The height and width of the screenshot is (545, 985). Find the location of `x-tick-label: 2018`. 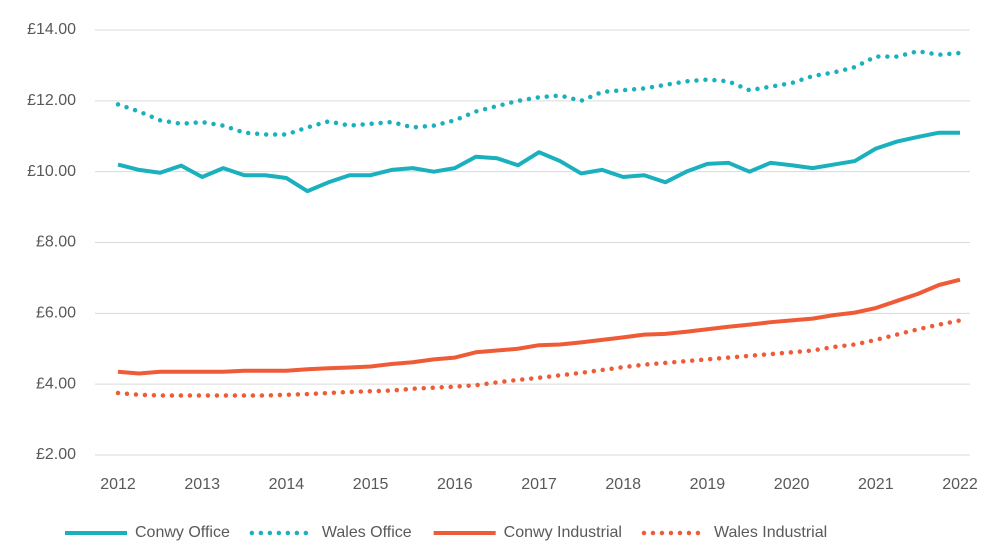

x-tick-label: 2018 is located at coordinates (623, 484).